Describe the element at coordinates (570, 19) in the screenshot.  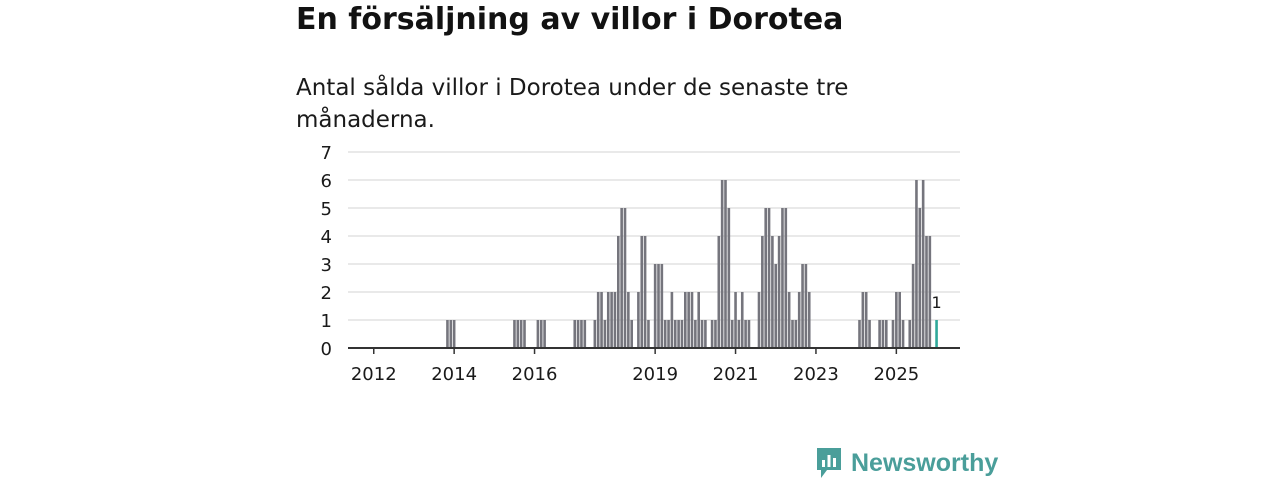
I see `chart-title: En försäljning av villor i Dorotea` at that location.